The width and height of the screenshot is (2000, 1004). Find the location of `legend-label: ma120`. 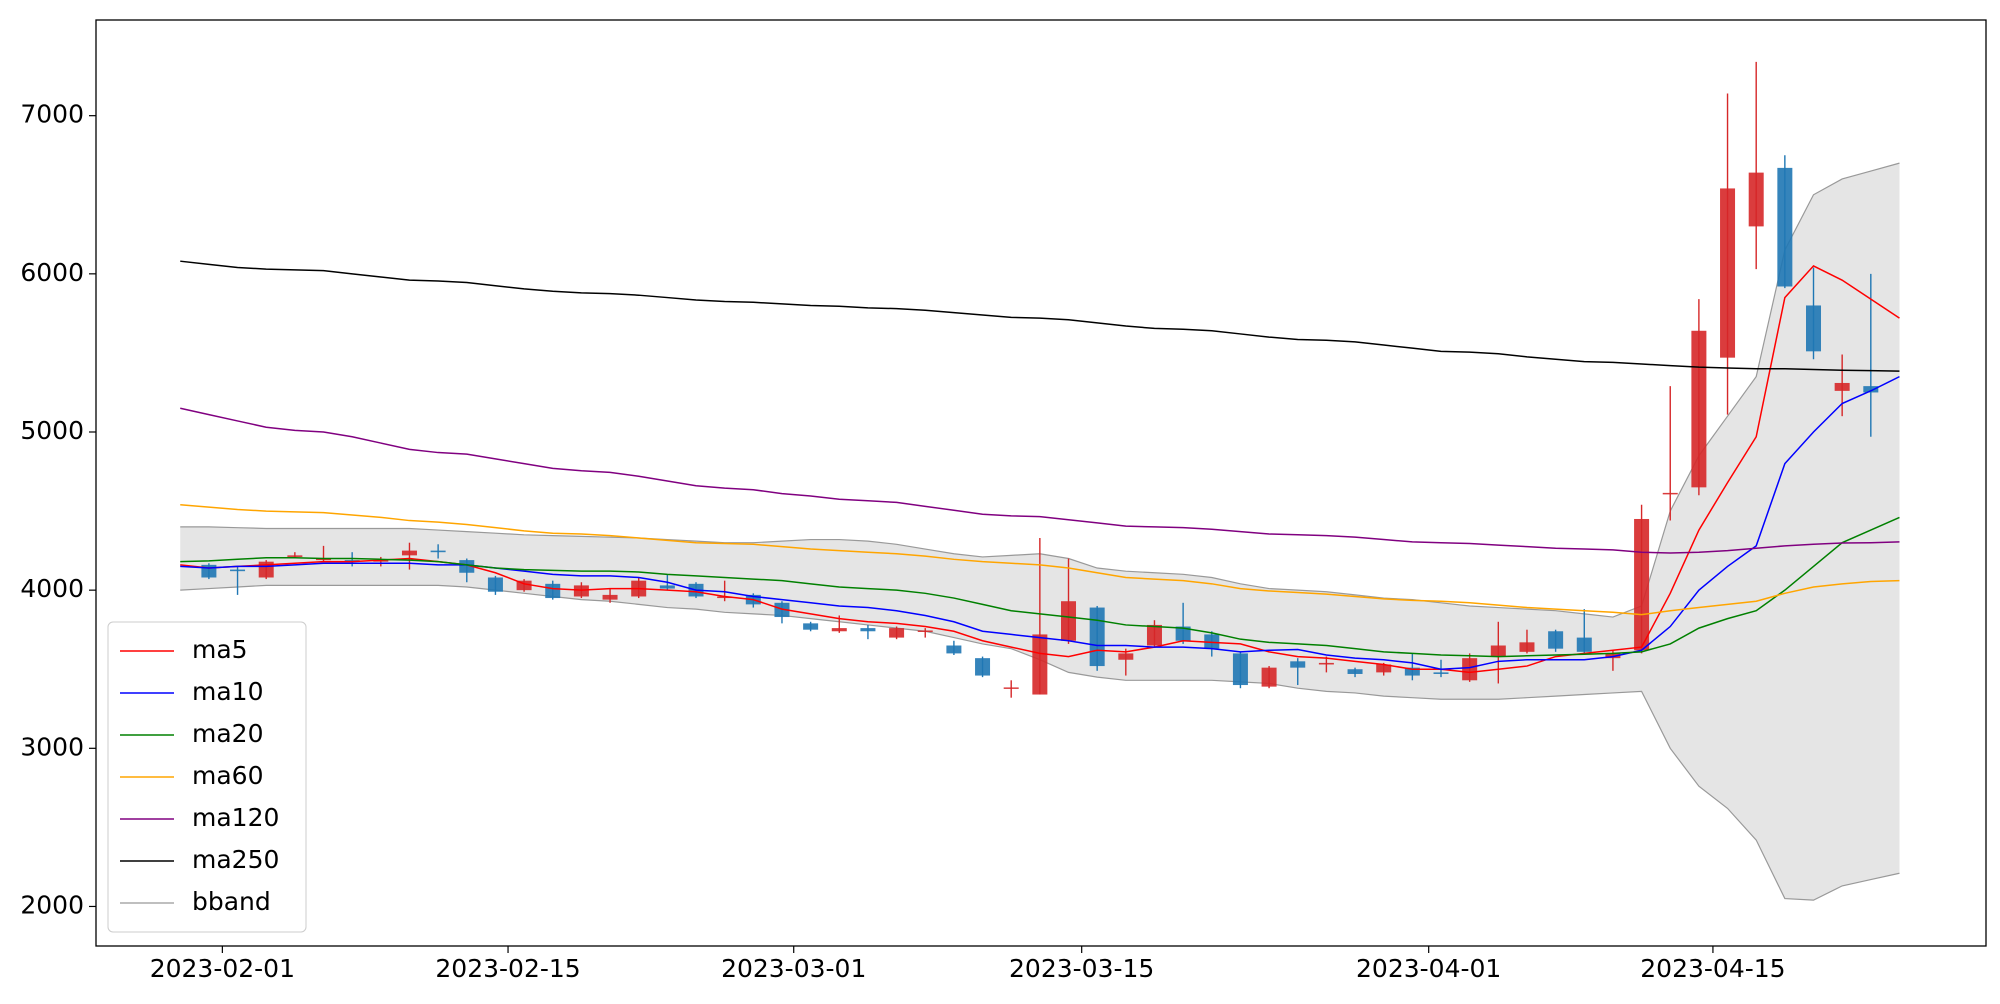

legend-label: ma120 is located at coordinates (235, 817).